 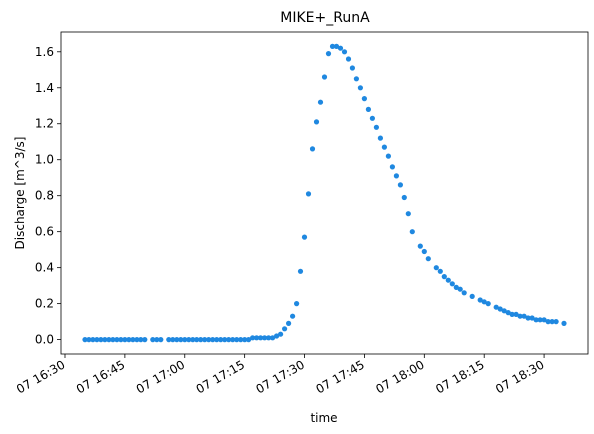 I want to click on y-tick-label: 1.6, so click(x=44, y=52).